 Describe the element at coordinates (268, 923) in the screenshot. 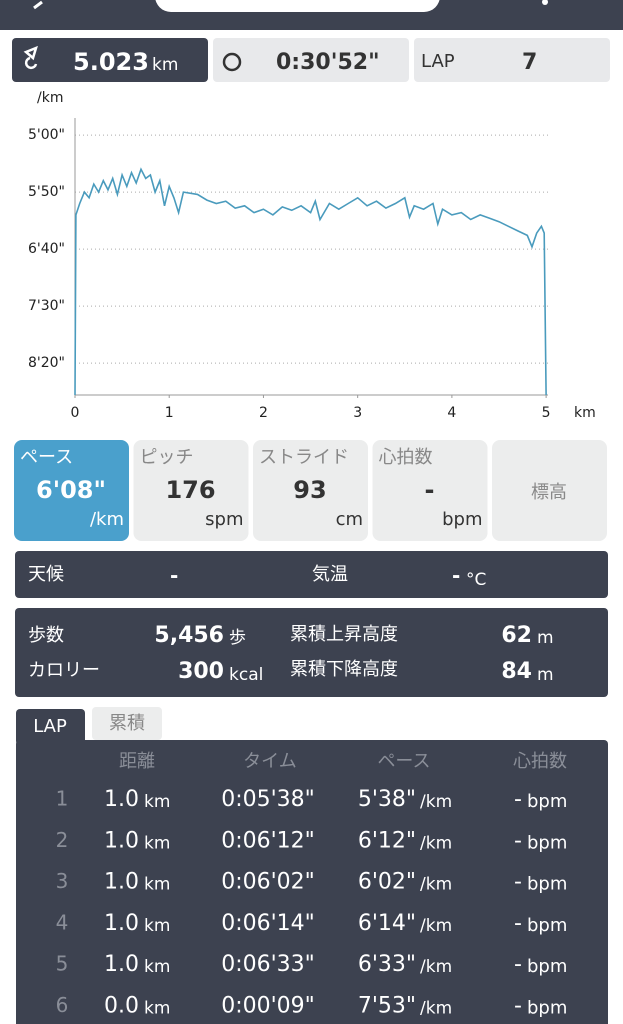

I see `lap-time: 0:06'14"` at that location.